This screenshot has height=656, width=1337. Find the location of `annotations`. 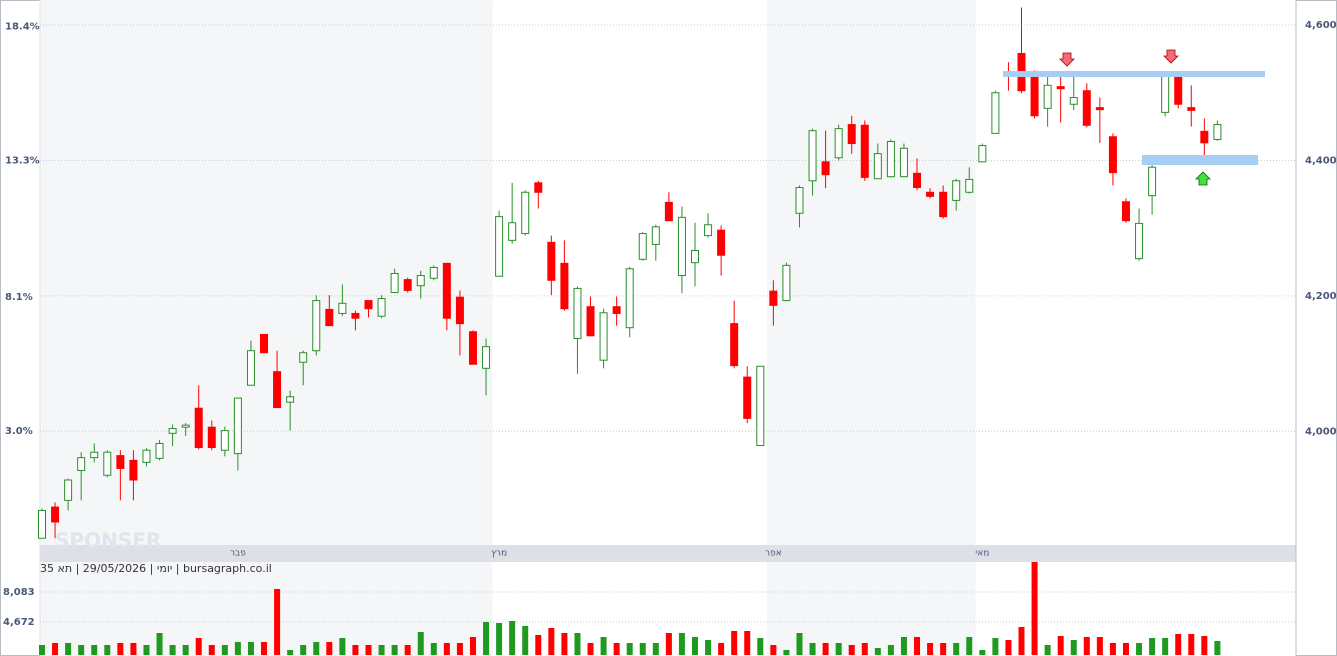

annotations is located at coordinates (1134, 117).